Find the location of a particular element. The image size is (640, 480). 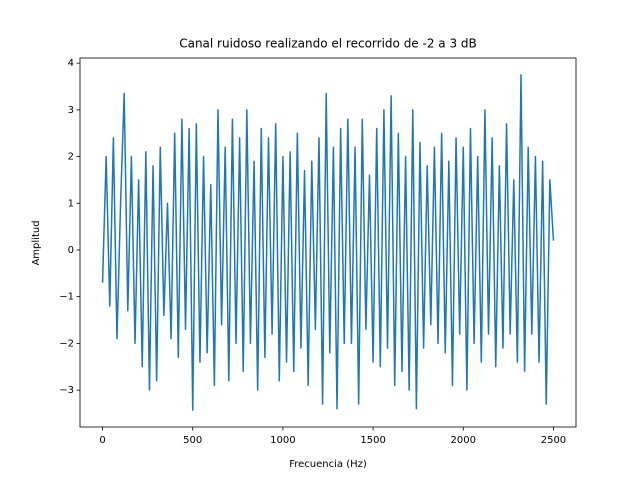

y-tick-label: 1 is located at coordinates (71, 203).